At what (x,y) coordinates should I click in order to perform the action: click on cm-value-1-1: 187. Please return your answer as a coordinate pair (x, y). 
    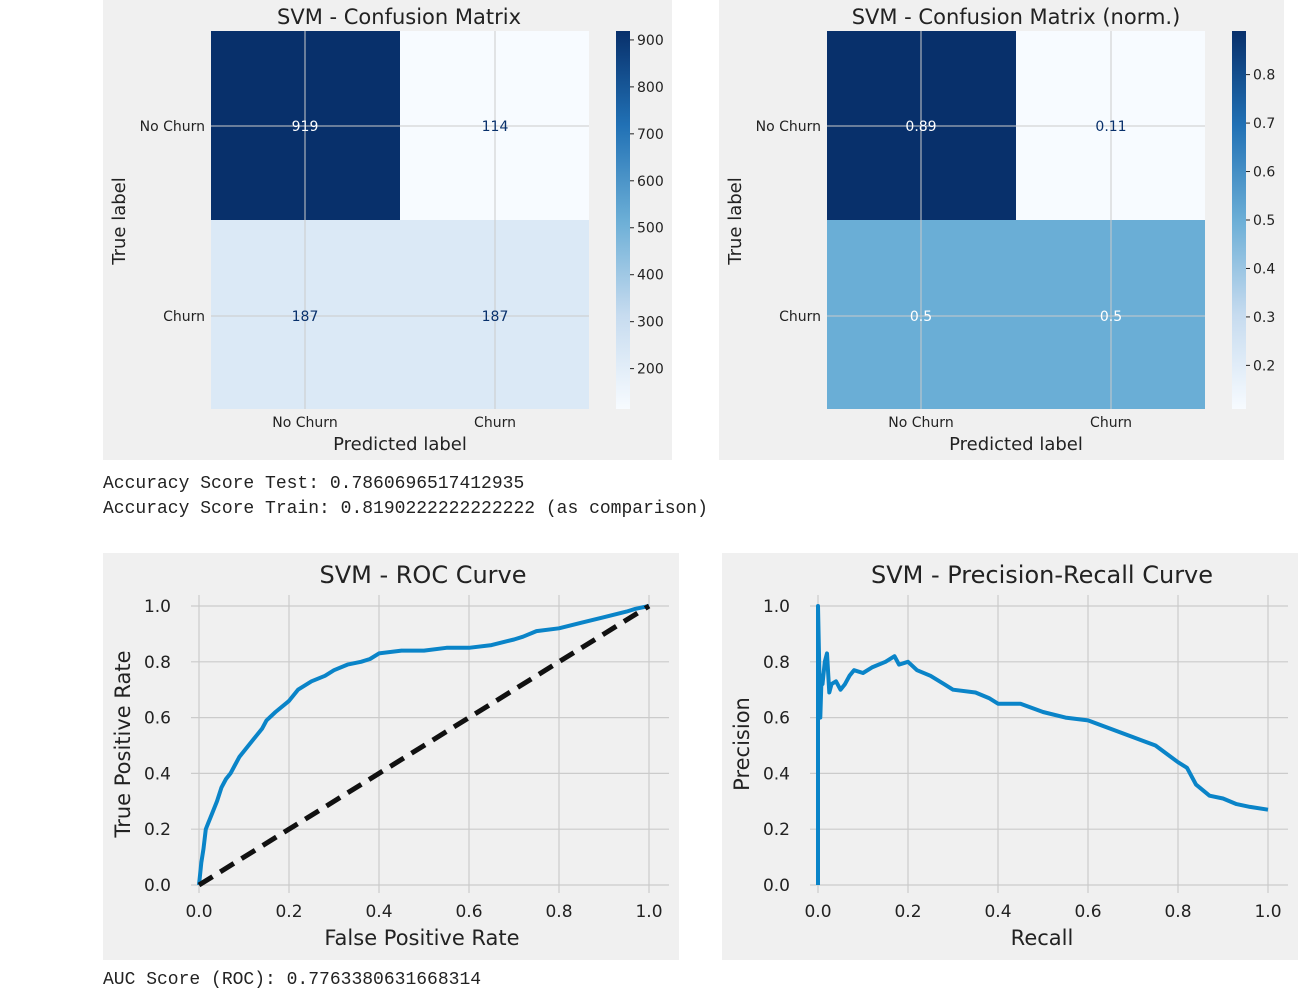
    Looking at the image, I should click on (495, 317).